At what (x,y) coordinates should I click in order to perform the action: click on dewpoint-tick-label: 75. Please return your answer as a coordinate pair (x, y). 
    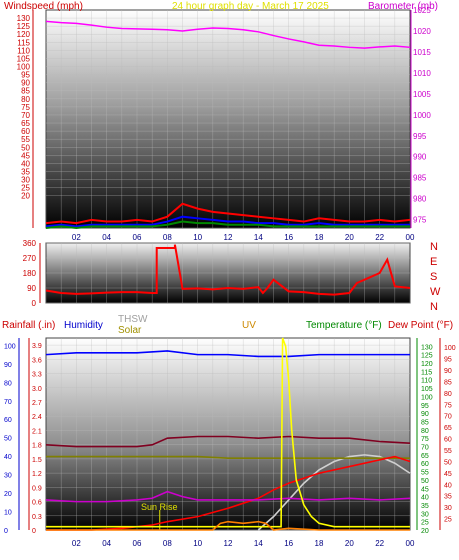
    Looking at the image, I should click on (448, 405).